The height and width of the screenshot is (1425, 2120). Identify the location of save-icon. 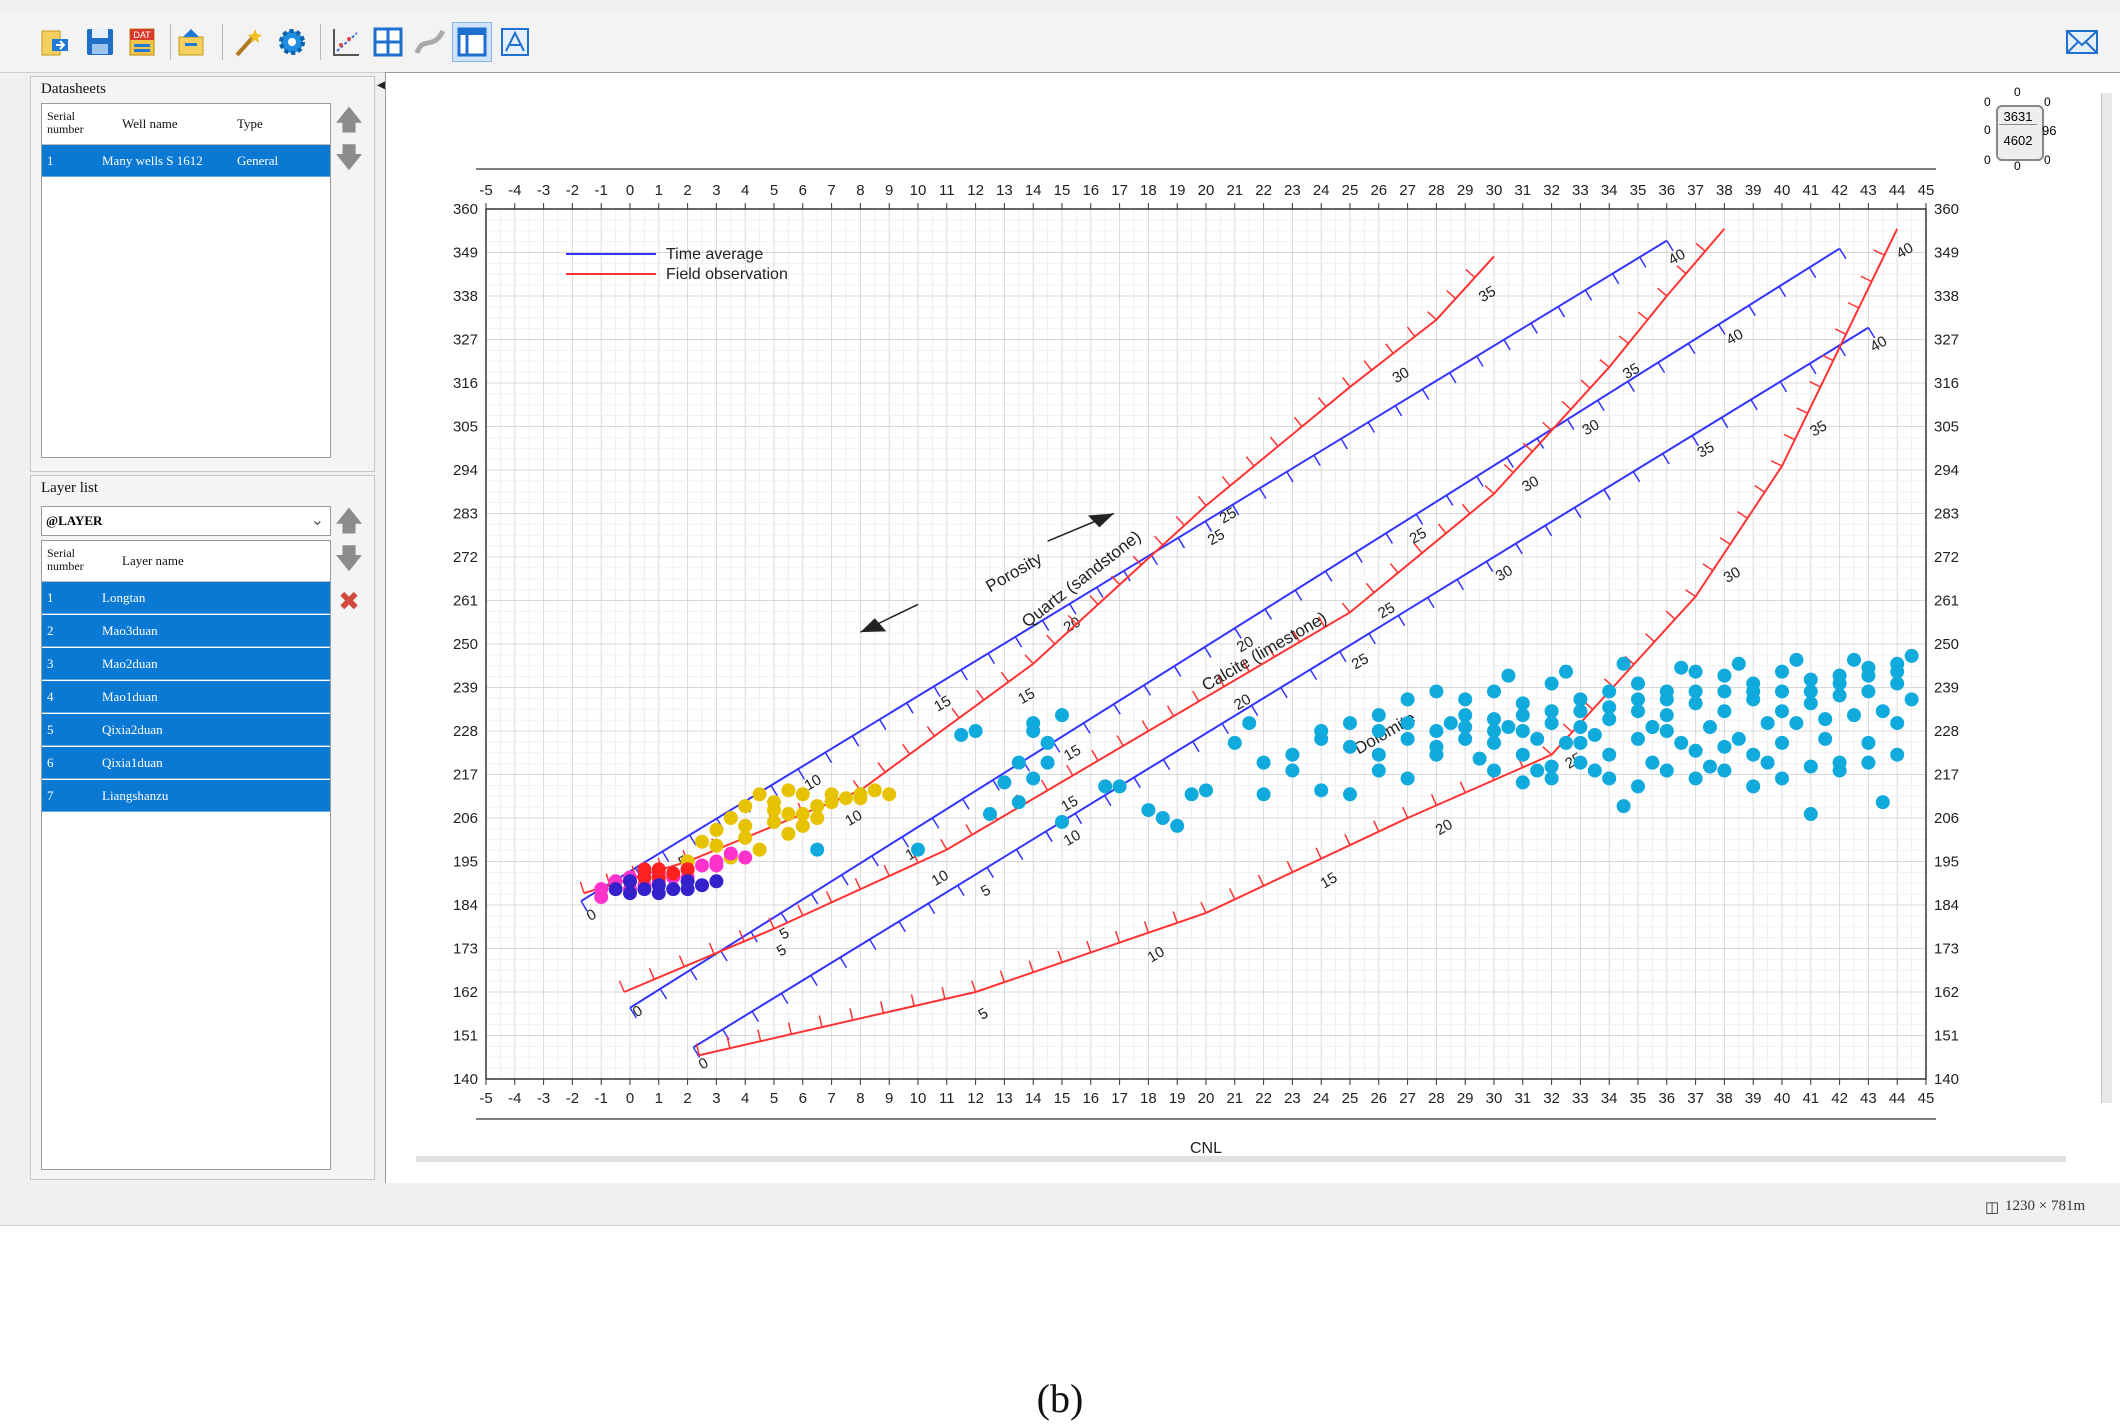
(100, 42).